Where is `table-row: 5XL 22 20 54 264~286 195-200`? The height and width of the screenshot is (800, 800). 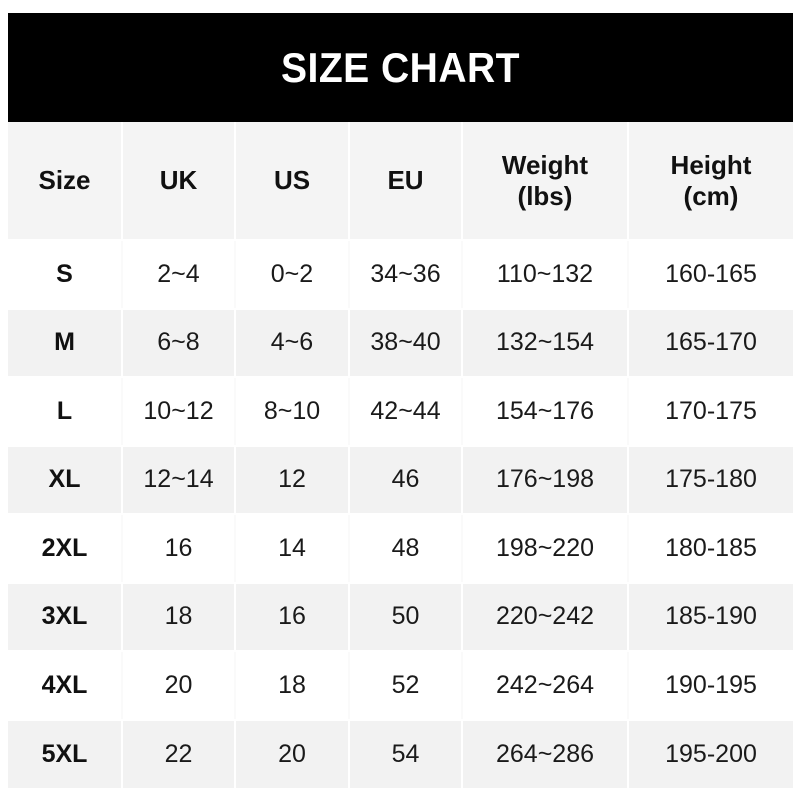 table-row: 5XL 22 20 54 264~286 195-200 is located at coordinates (400, 753).